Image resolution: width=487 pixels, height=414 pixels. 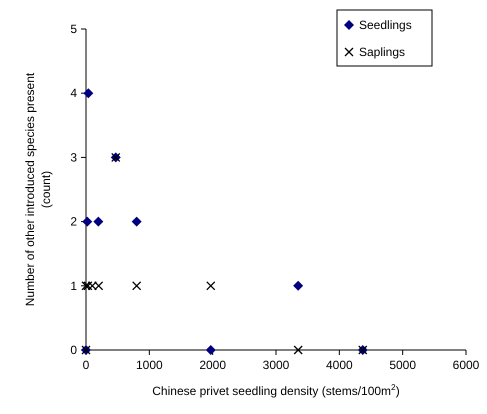 I want to click on y-tick-label: 2, so click(x=74, y=221).